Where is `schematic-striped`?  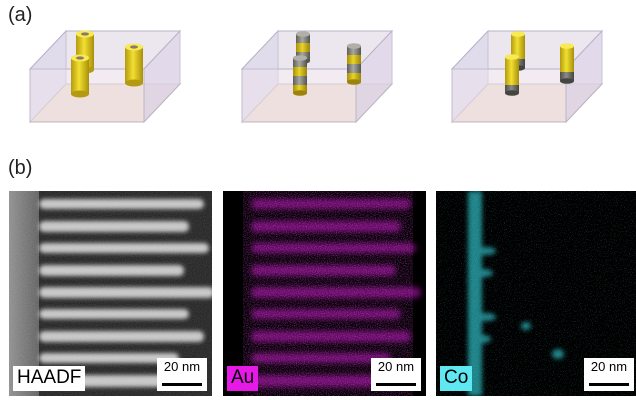
schematic-striped is located at coordinates (317, 76).